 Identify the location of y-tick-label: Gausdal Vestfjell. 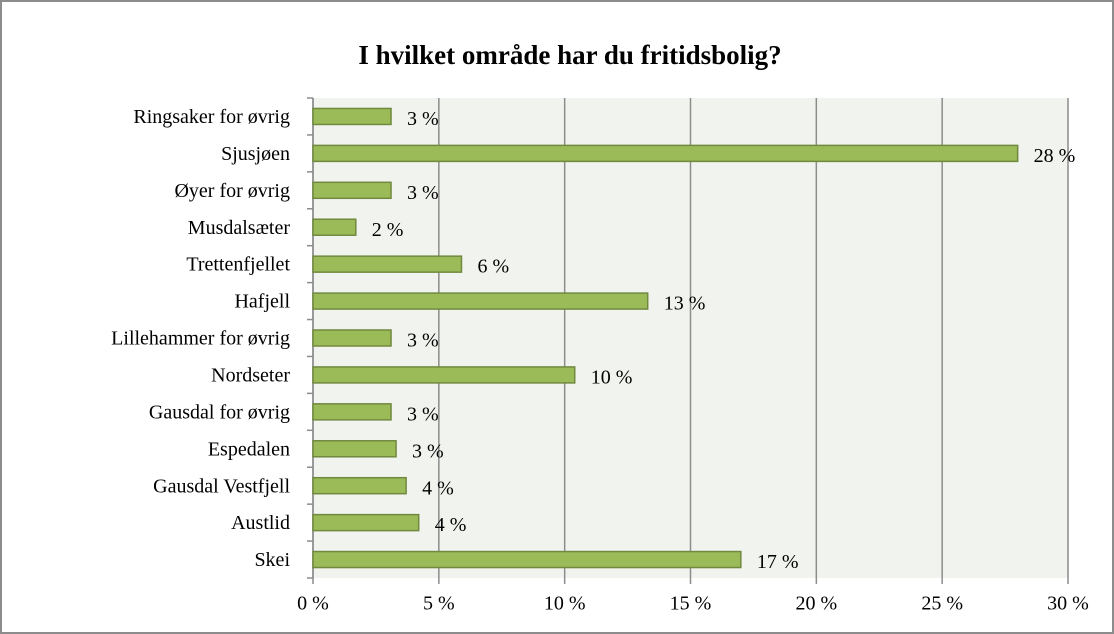
(221, 486).